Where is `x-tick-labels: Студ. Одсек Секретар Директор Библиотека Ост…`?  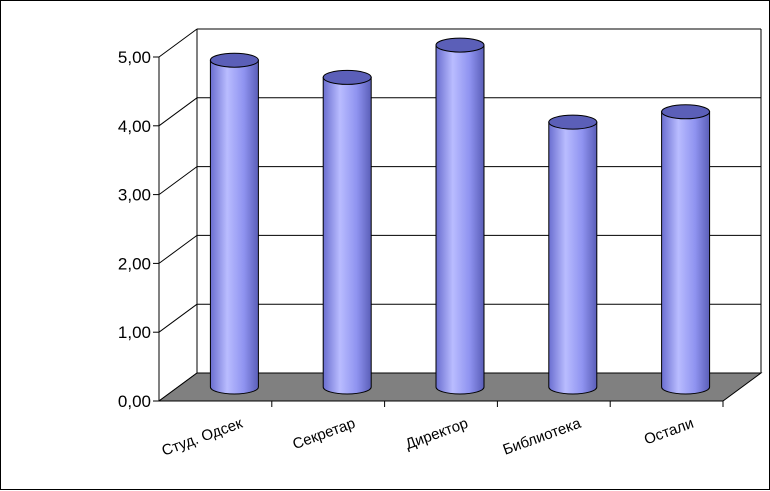
x-tick-labels: Студ. Одсек Секретар Директор Библиотека Ост… is located at coordinates (428, 437).